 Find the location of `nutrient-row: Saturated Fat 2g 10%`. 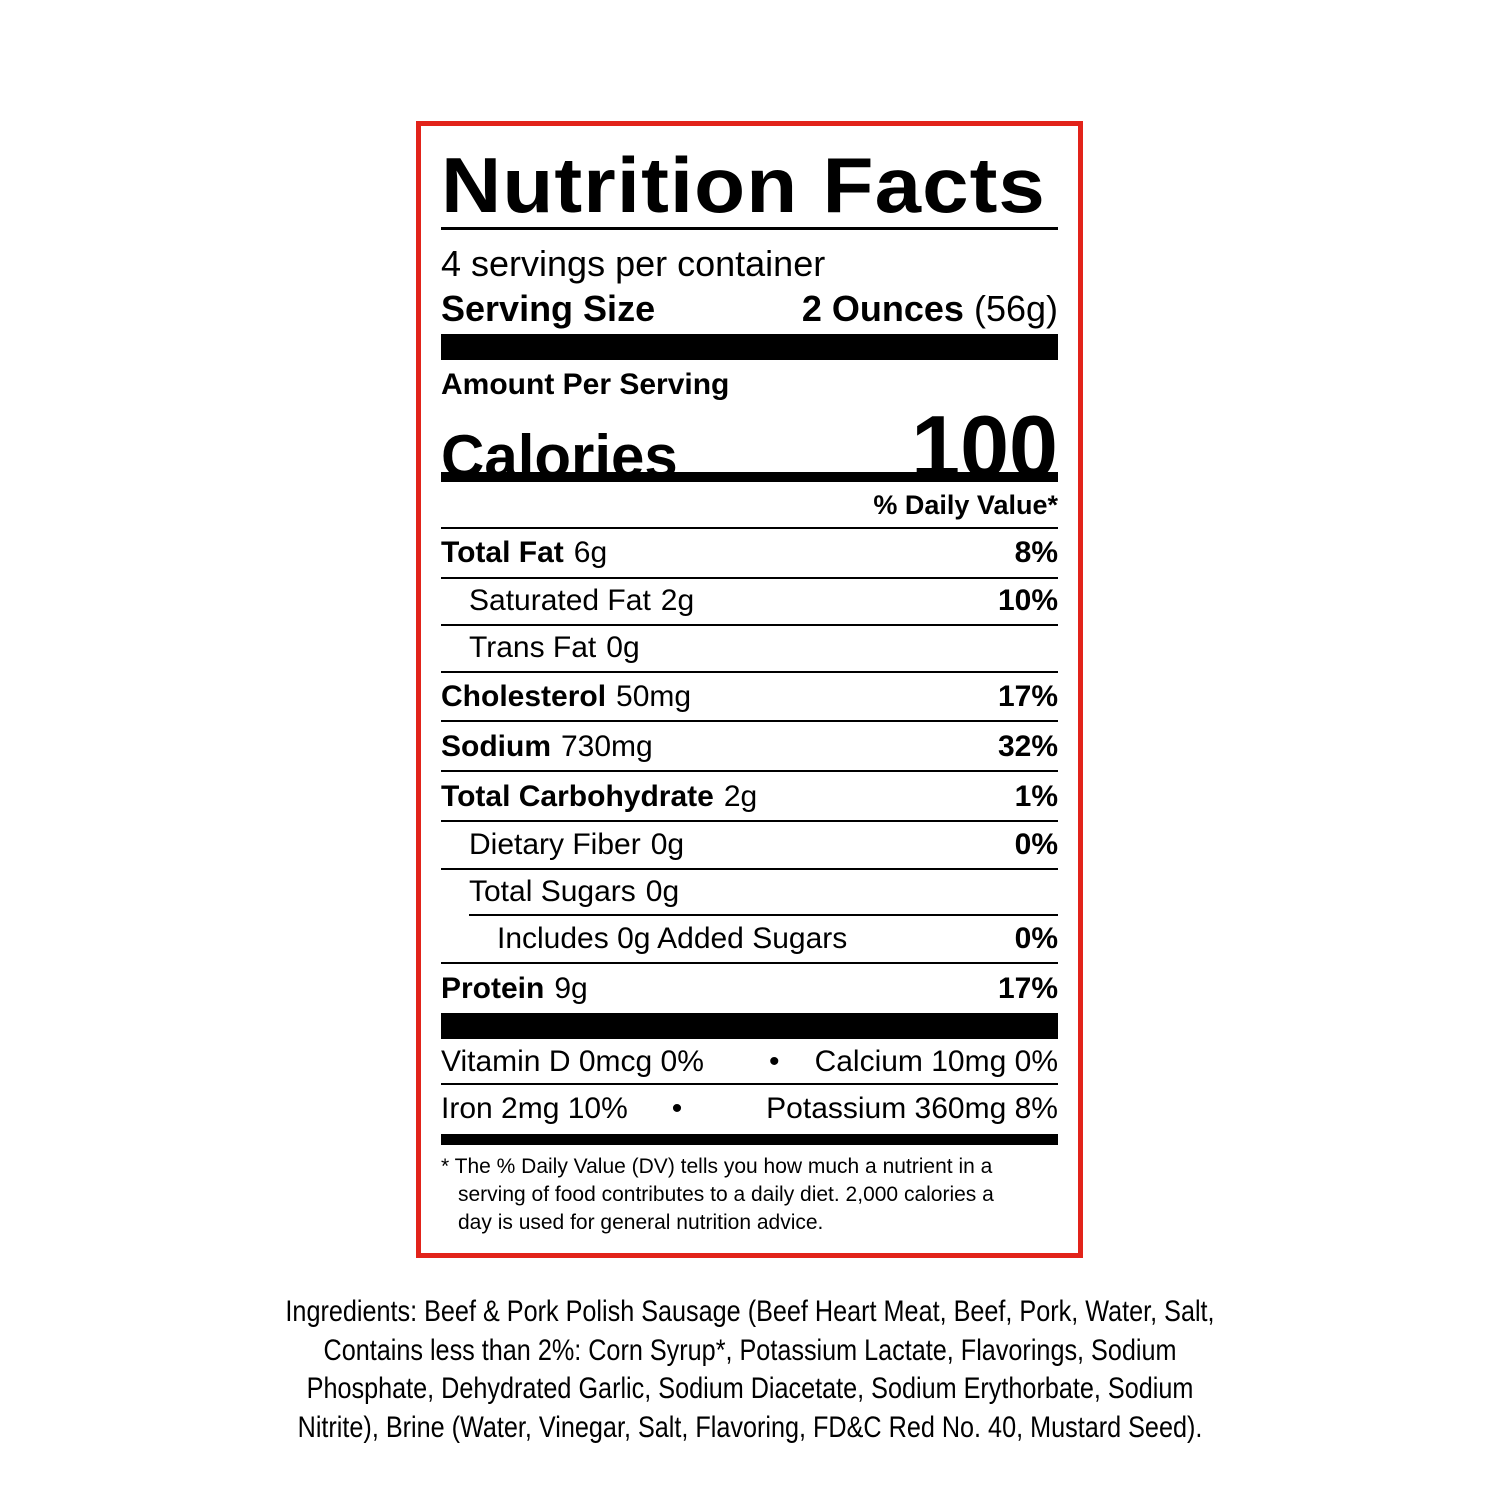

nutrient-row: Saturated Fat 2g 10% is located at coordinates (749, 601).